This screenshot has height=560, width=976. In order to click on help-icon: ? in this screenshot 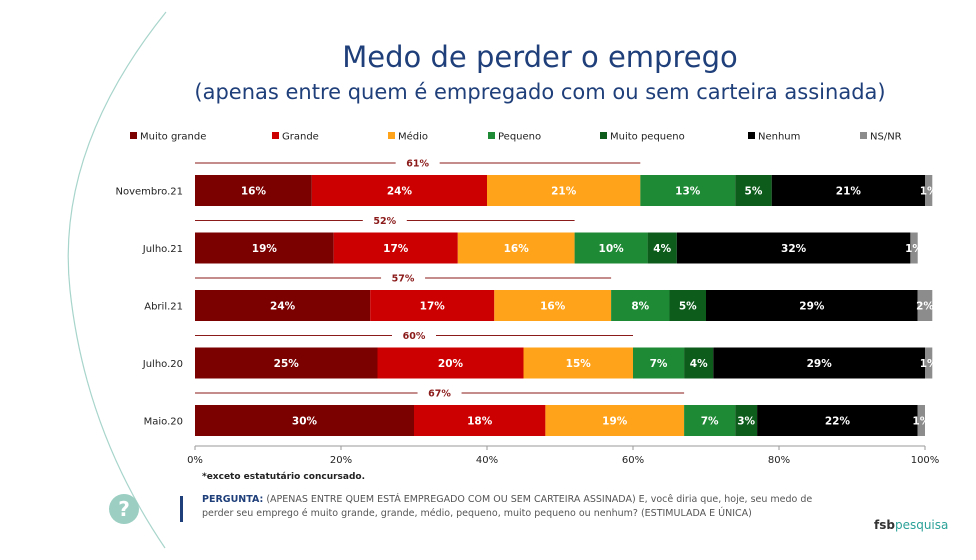, I will do `click(124, 509)`.